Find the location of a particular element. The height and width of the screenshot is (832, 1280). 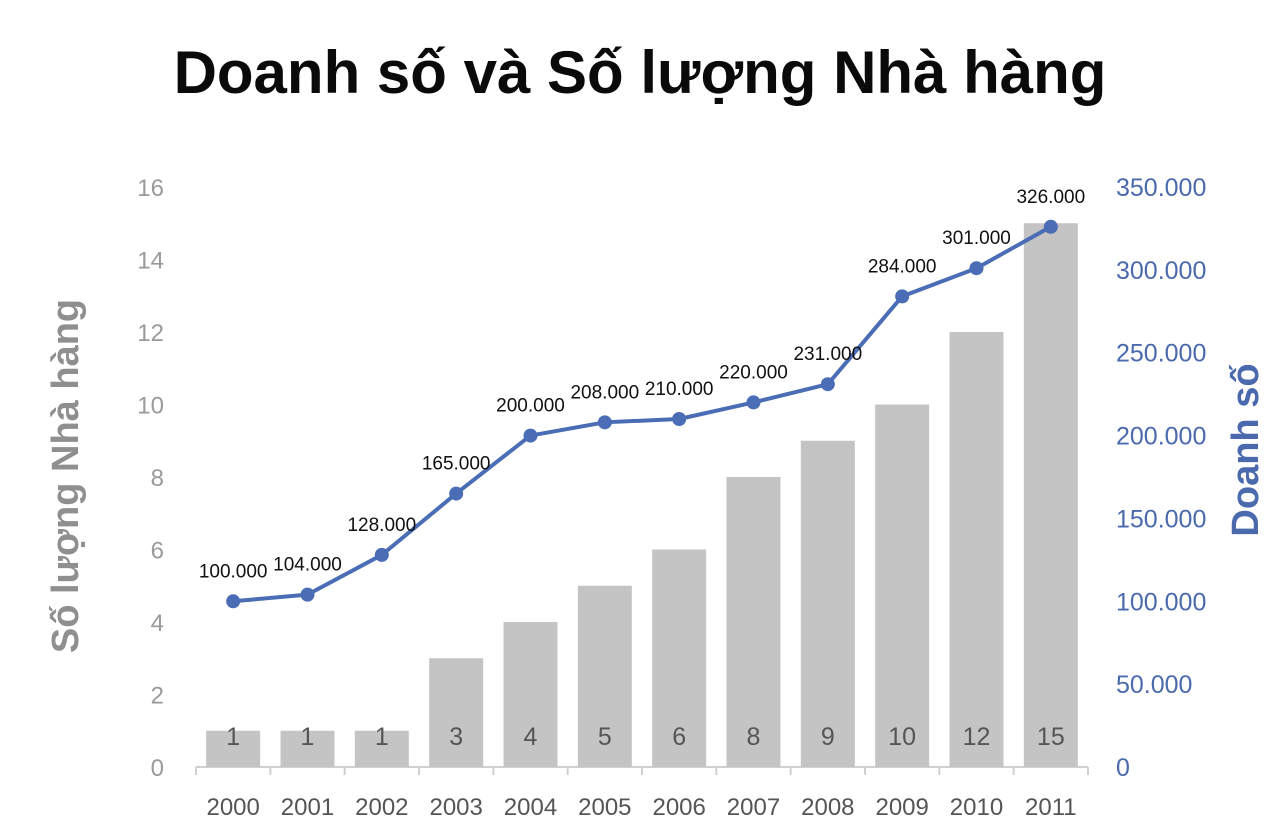

right-tick-label: 300.000 is located at coordinates (1161, 271).